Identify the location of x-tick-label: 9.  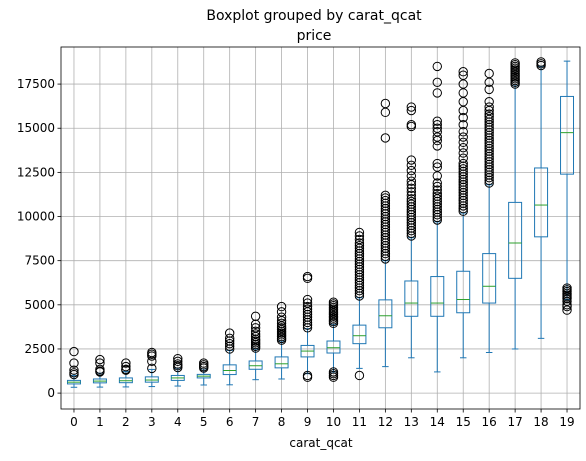
(308, 422).